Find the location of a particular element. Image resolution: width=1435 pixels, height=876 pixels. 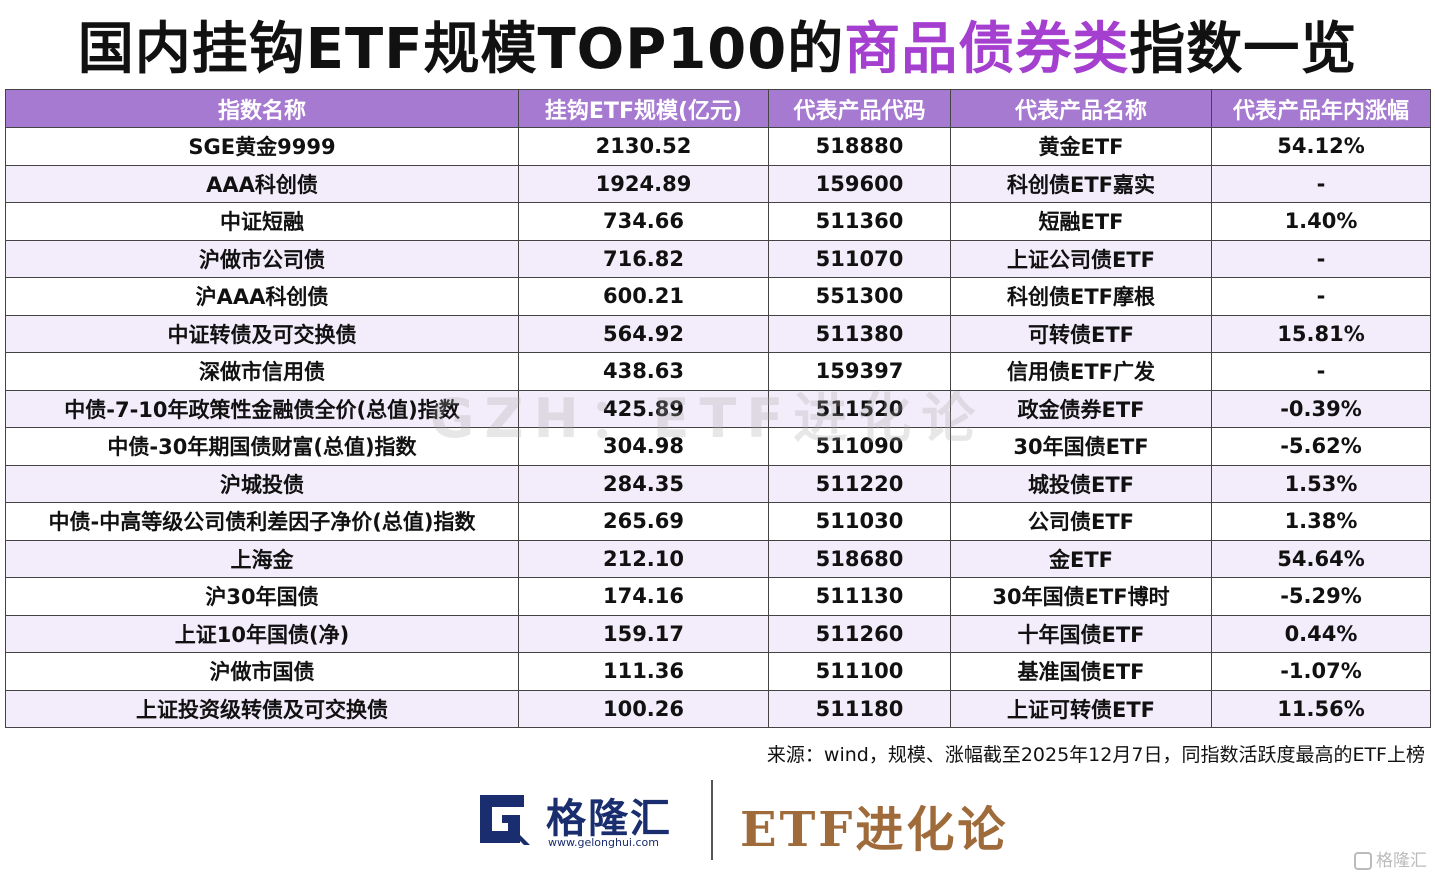

gelonghui-small-icon is located at coordinates (1363, 861).